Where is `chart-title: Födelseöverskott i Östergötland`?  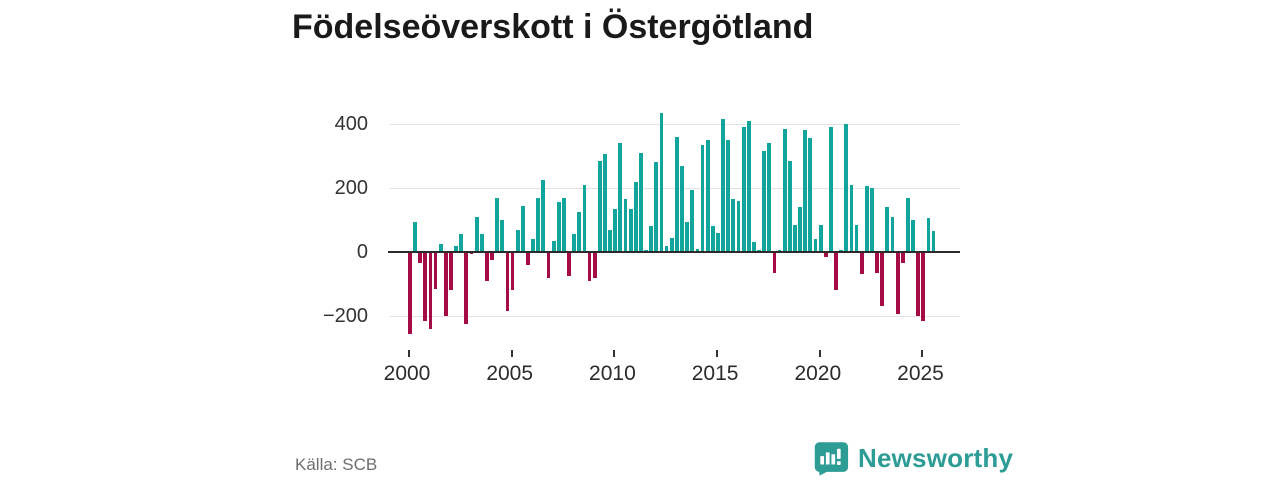 chart-title: Födelseöverskott i Östergötland is located at coordinates (553, 27).